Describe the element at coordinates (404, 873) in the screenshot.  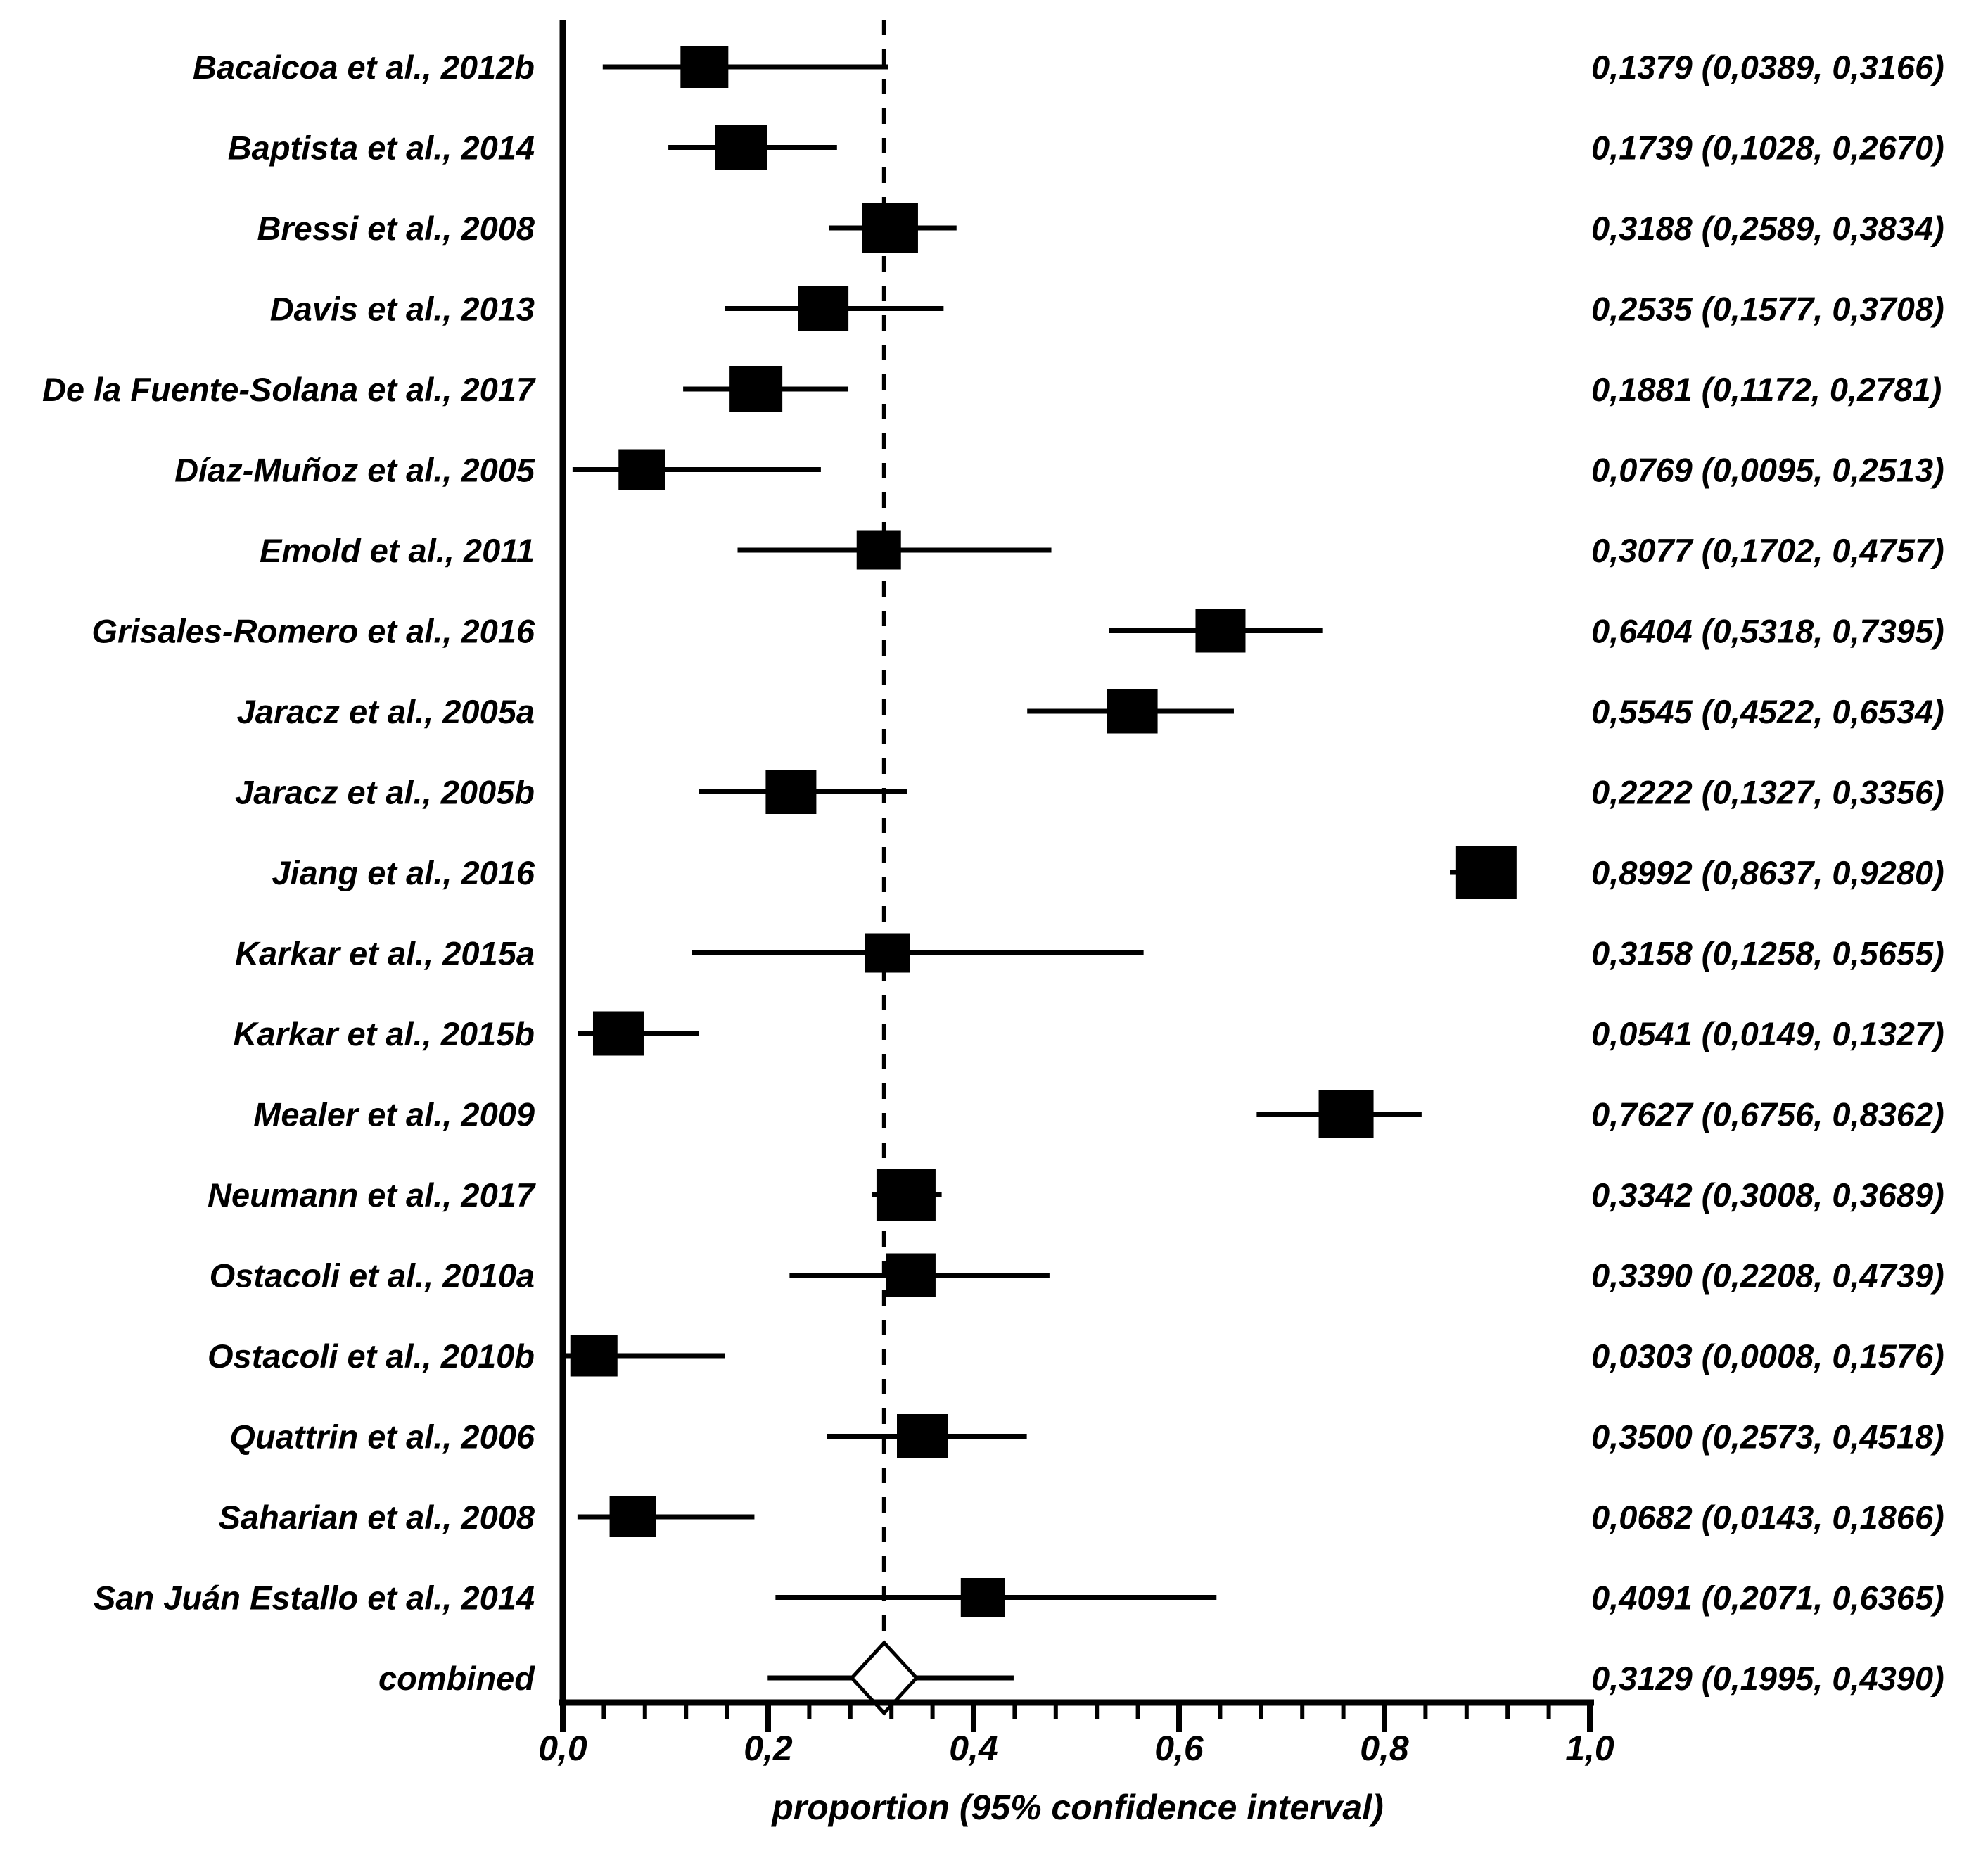
I see `study-label: Jiang et al., 2016` at that location.